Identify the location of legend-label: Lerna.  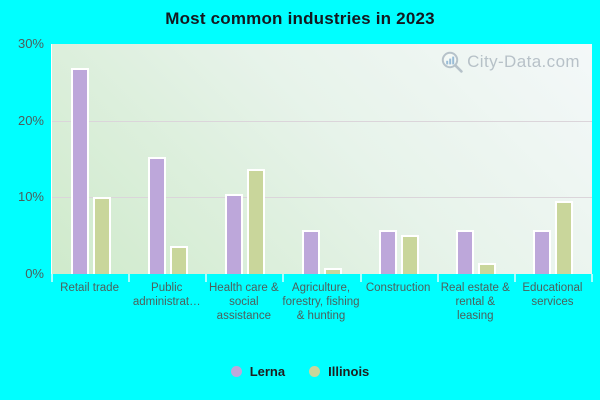
(267, 371).